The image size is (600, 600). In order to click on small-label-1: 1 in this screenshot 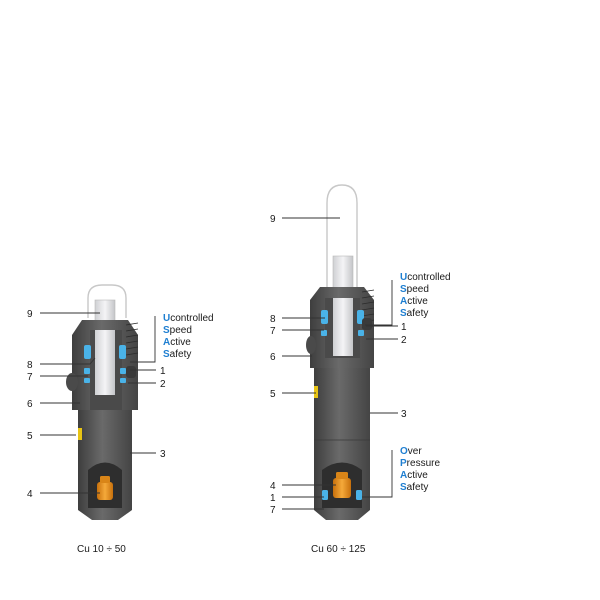, I will do `click(163, 371)`.